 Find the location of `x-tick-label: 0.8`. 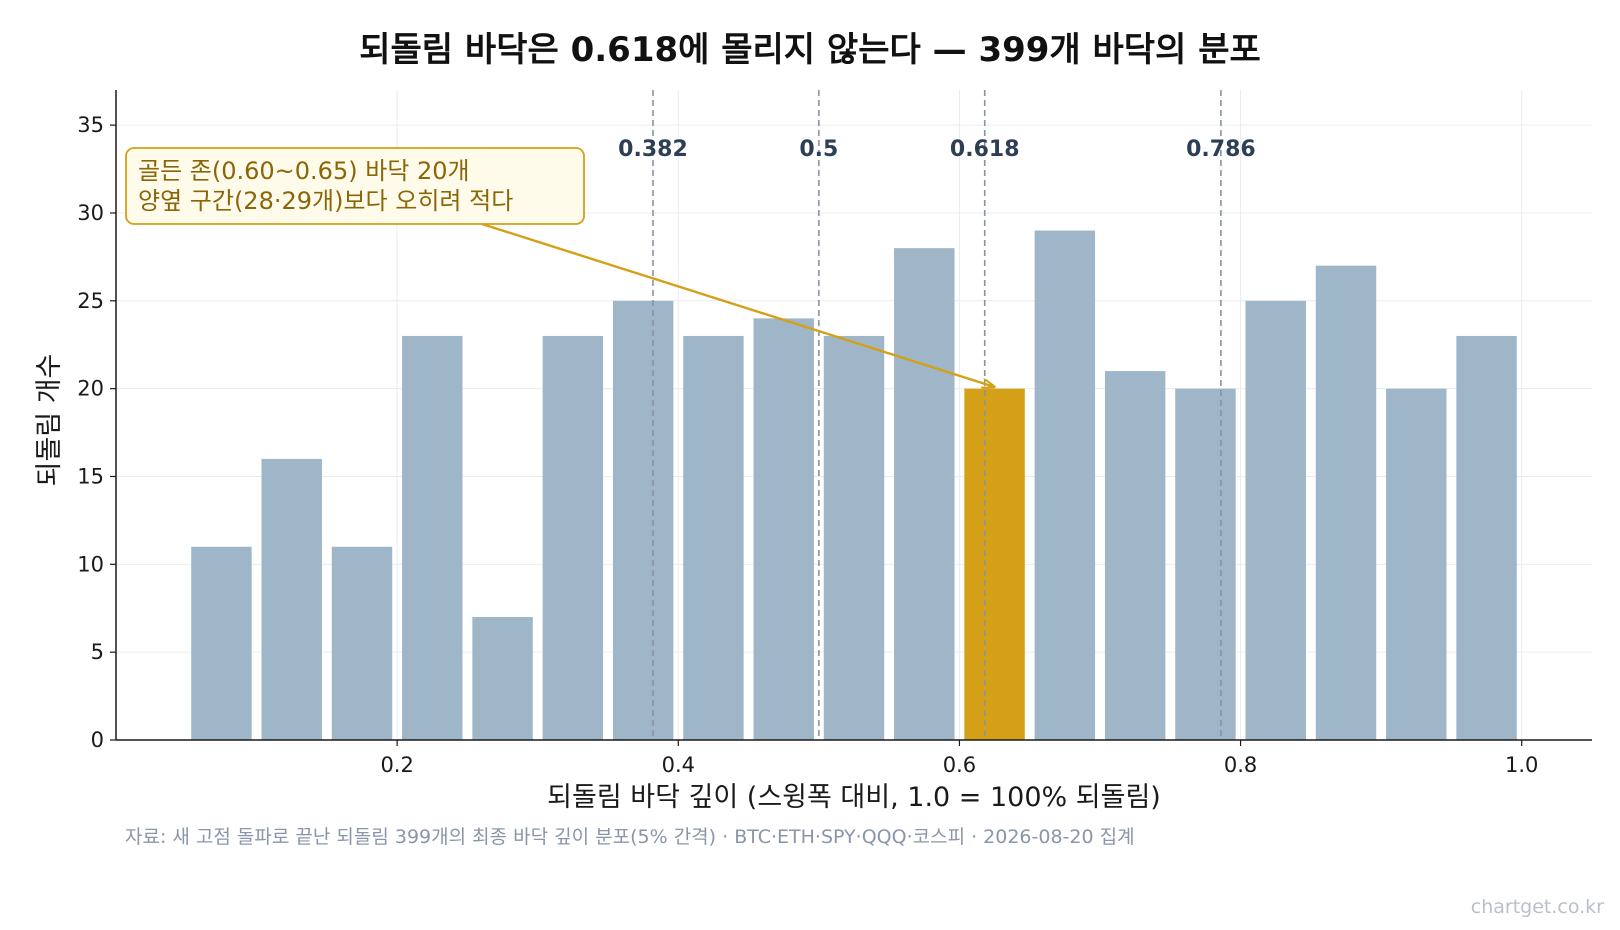

x-tick-label: 0.8 is located at coordinates (1240, 765).